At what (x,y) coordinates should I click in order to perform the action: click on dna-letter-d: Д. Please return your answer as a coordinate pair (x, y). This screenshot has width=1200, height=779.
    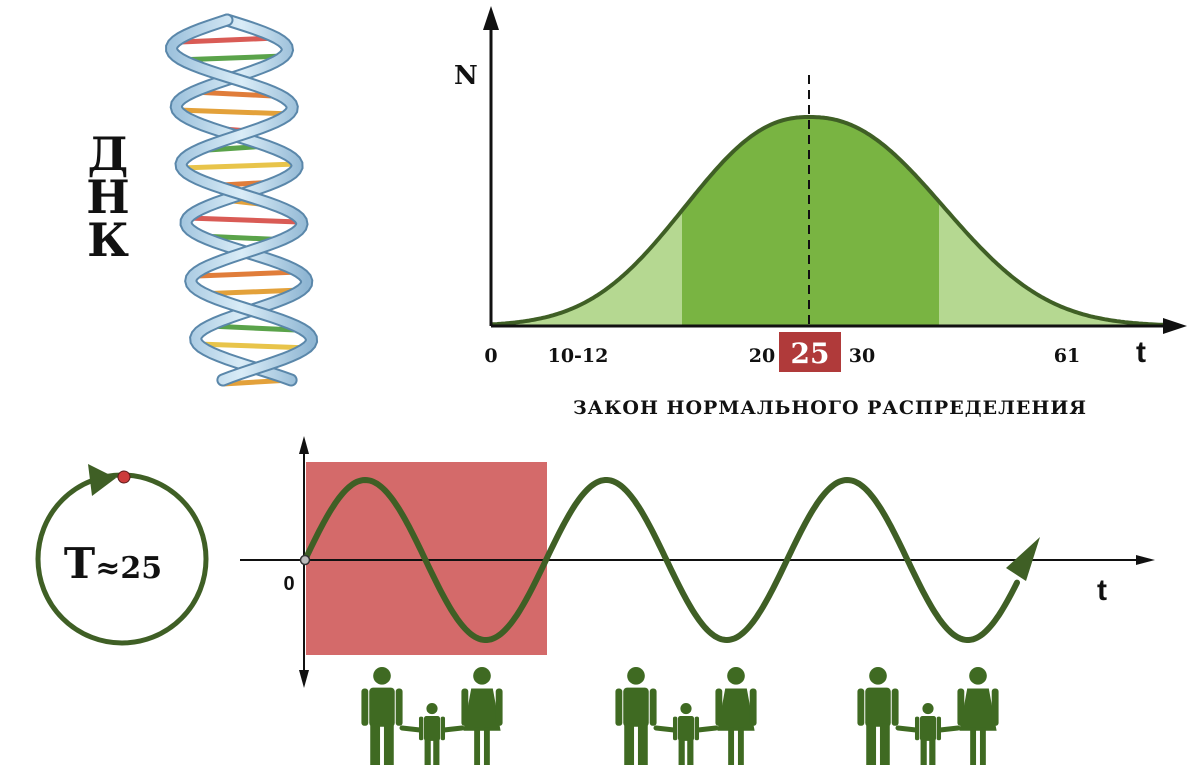
    Looking at the image, I should click on (108, 154).